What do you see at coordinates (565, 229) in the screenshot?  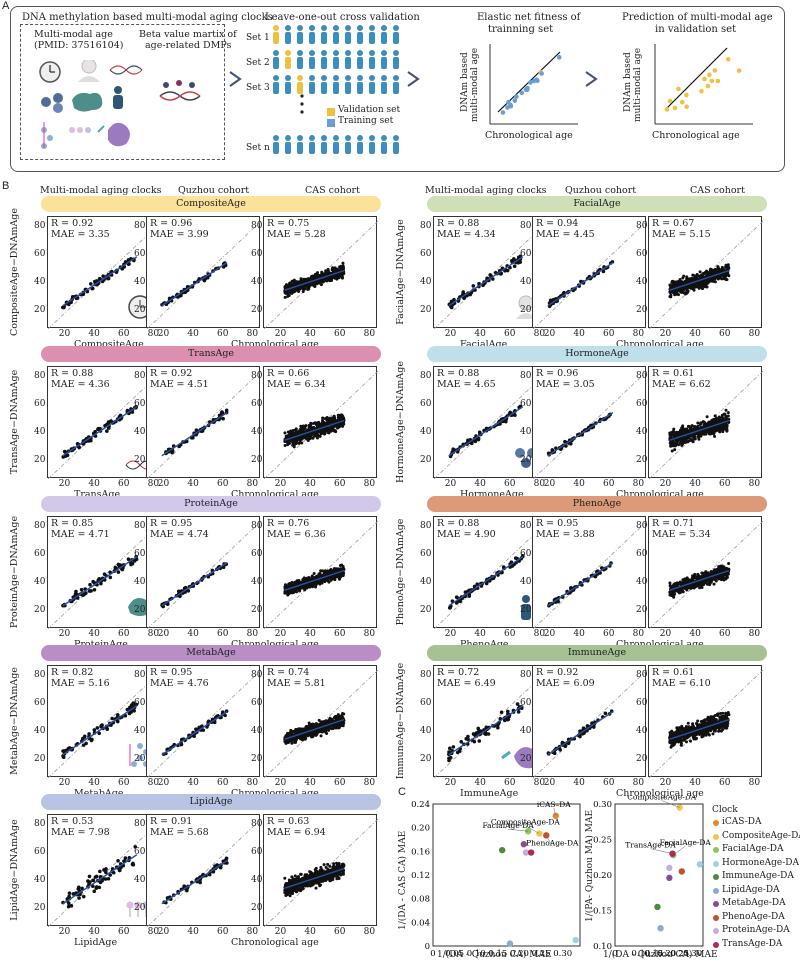 I see `stats-FacialAge-1: R = 0.94 MAE = 4.45` at bounding box center [565, 229].